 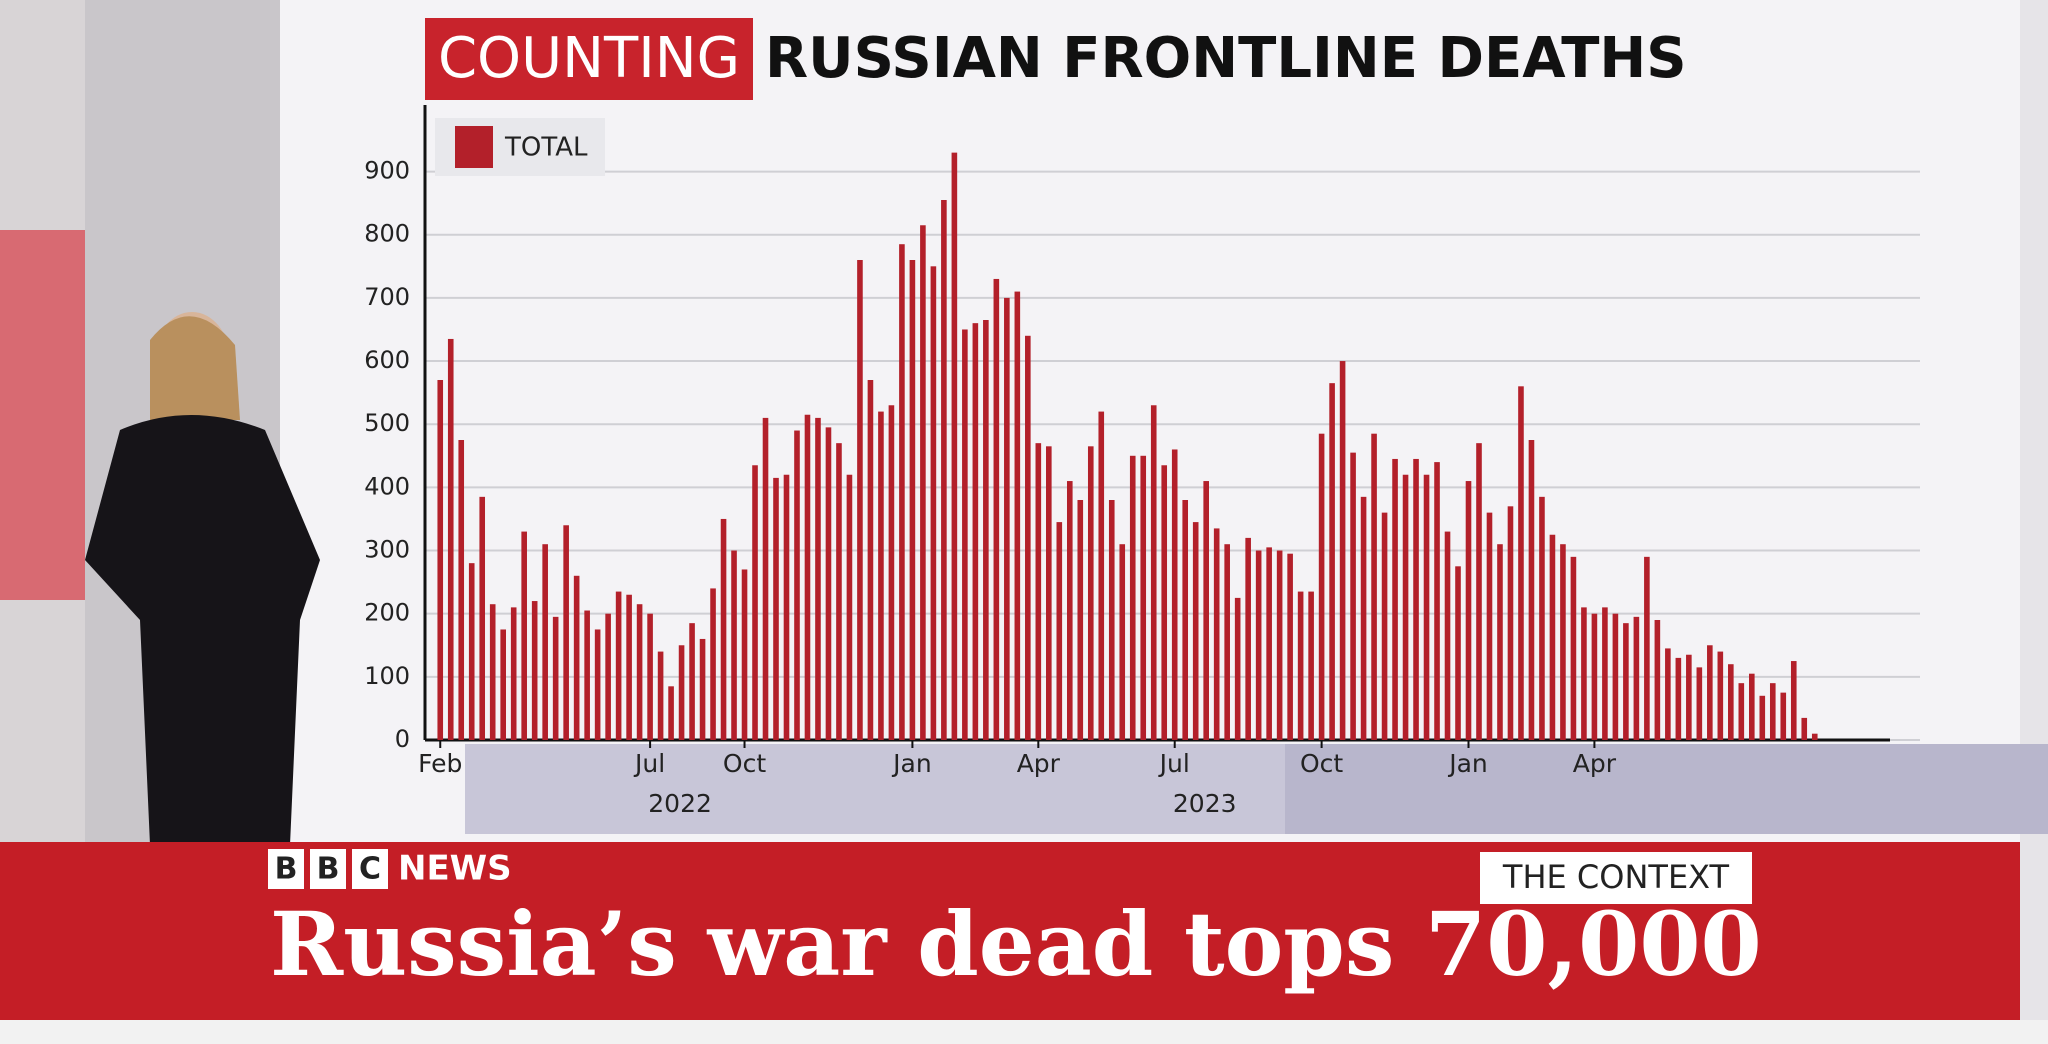 I want to click on y-tick-label: 0, so click(x=402, y=739).